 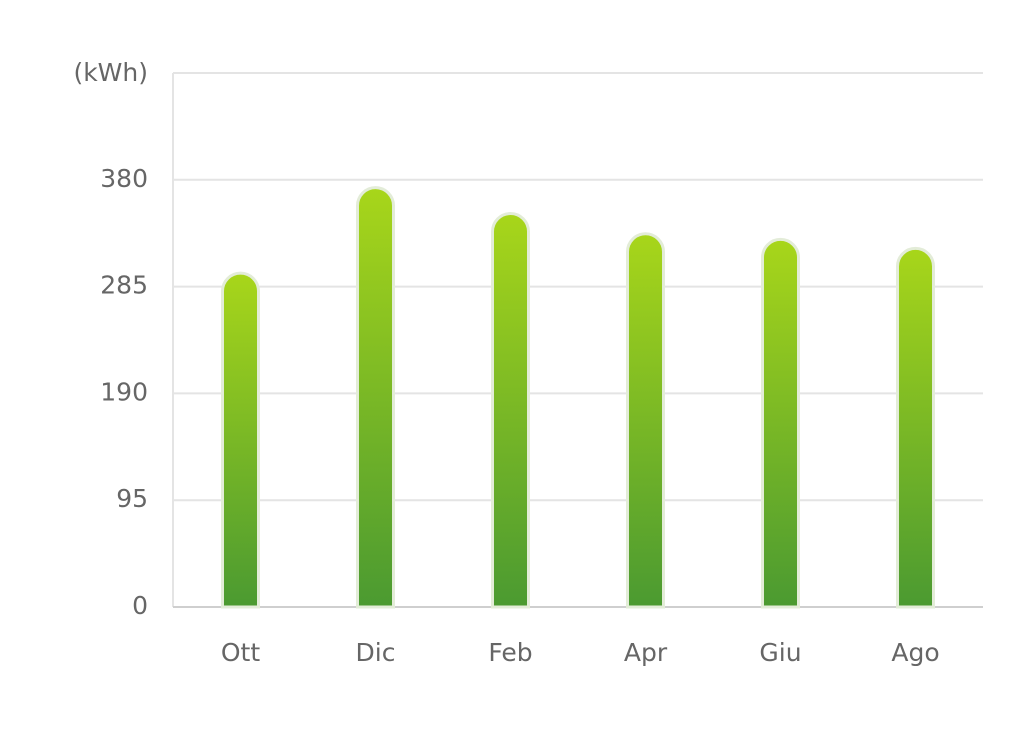 What do you see at coordinates (132, 498) in the screenshot?
I see `y-tick-label: 95` at bounding box center [132, 498].